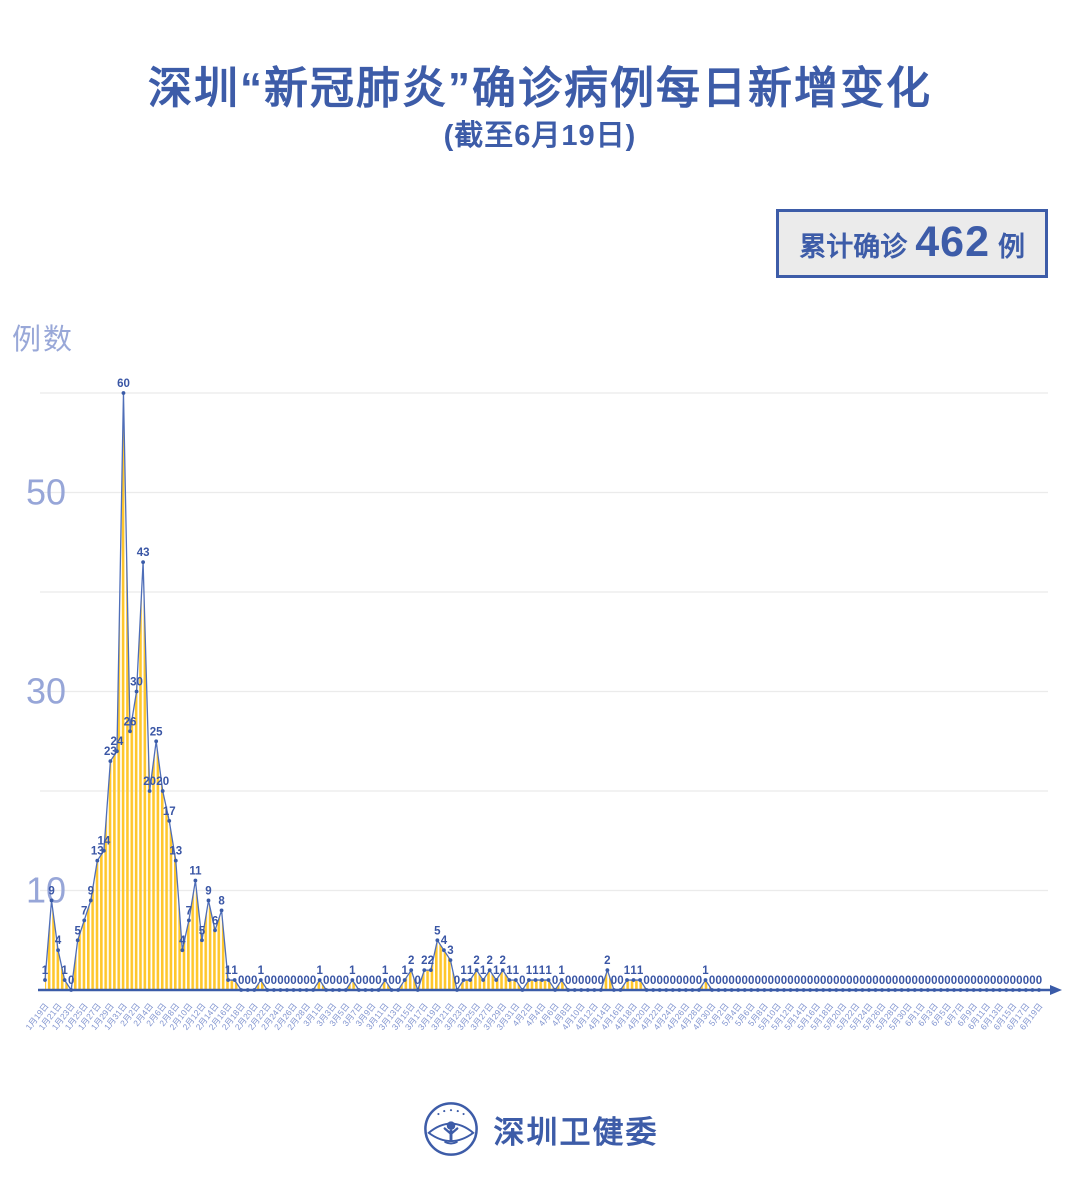 This screenshot has height=1184, width=1080. What do you see at coordinates (912, 243) in the screenshot?
I see `cumulative-total-badge: 累计确诊 462 例` at bounding box center [912, 243].